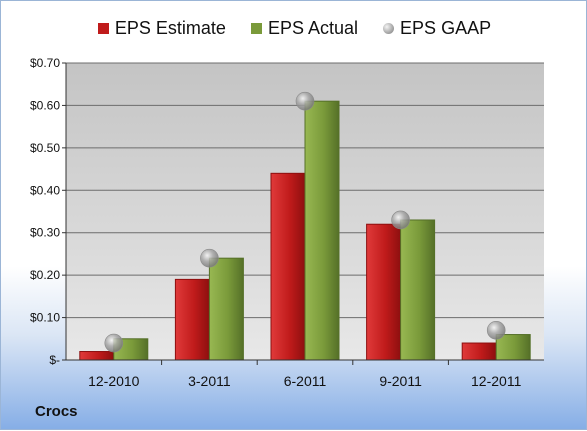 Image resolution: width=587 pixels, height=431 pixels. I want to click on y-tick-label: $0.50, so click(45, 148).